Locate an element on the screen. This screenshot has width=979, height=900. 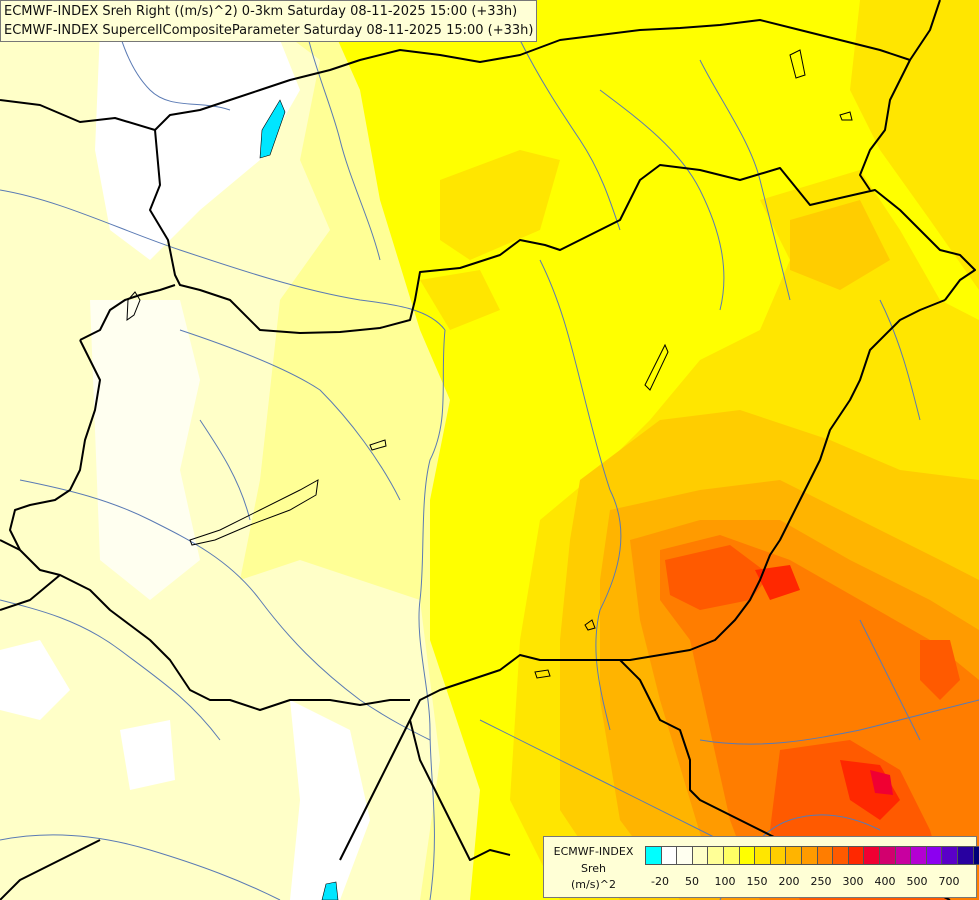
legend-tick-label: -20 is located at coordinates (660, 881).